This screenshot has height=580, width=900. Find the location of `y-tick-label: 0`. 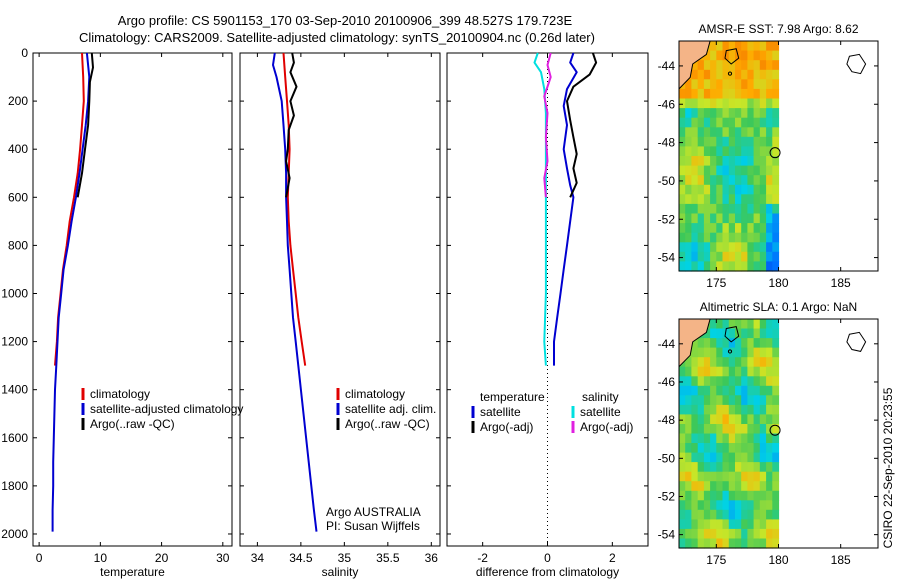

y-tick-label: 0 is located at coordinates (24, 53).